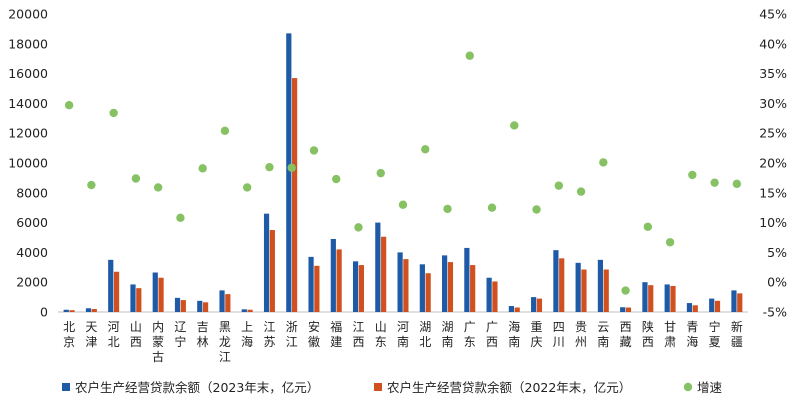 The image size is (800, 408). I want to click on left-axis-tick-label: 20000, so click(28, 14).